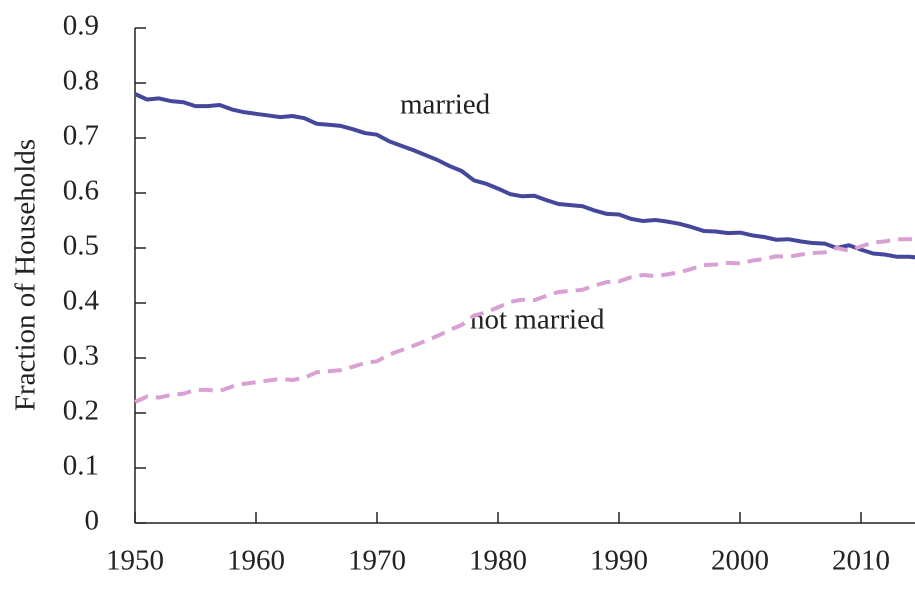 The image size is (915, 591). I want to click on y-axis-label: Fraction of Households, so click(26, 275).